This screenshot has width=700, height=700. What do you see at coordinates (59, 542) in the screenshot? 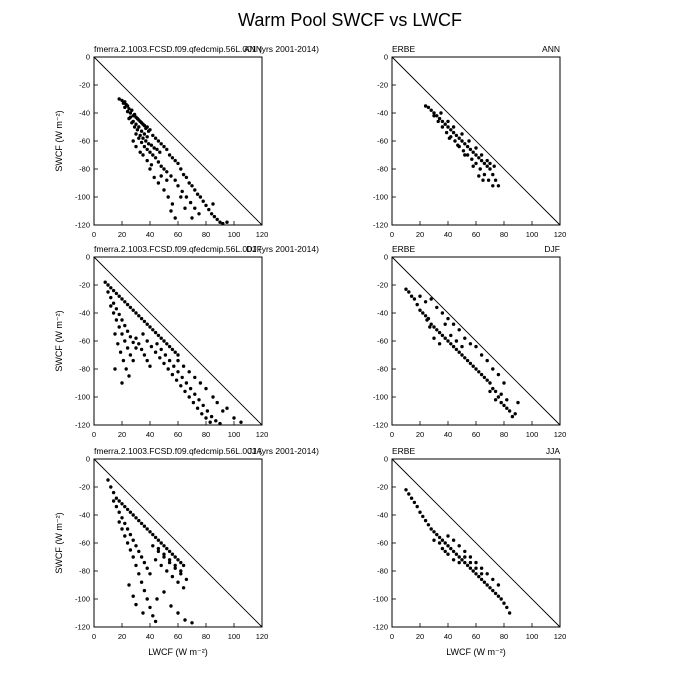
I see `y-axis-label: SWCF (W m⁻²)` at bounding box center [59, 542].